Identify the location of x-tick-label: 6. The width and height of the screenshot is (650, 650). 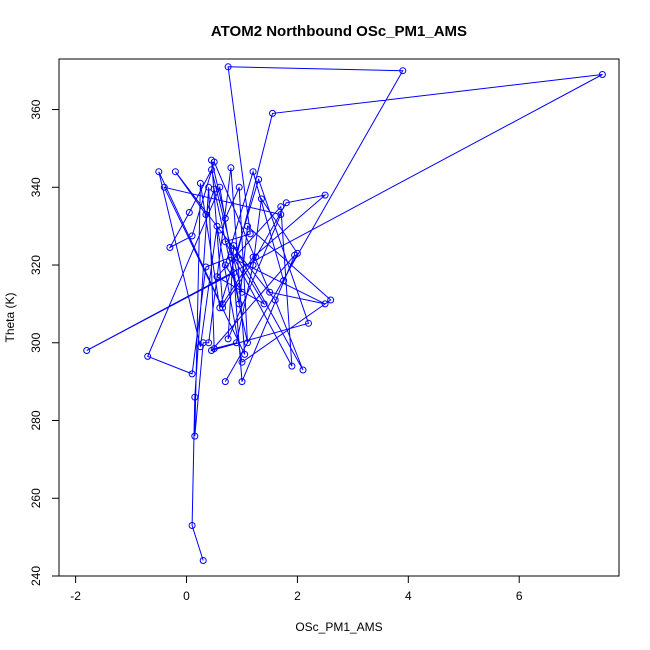
(519, 596).